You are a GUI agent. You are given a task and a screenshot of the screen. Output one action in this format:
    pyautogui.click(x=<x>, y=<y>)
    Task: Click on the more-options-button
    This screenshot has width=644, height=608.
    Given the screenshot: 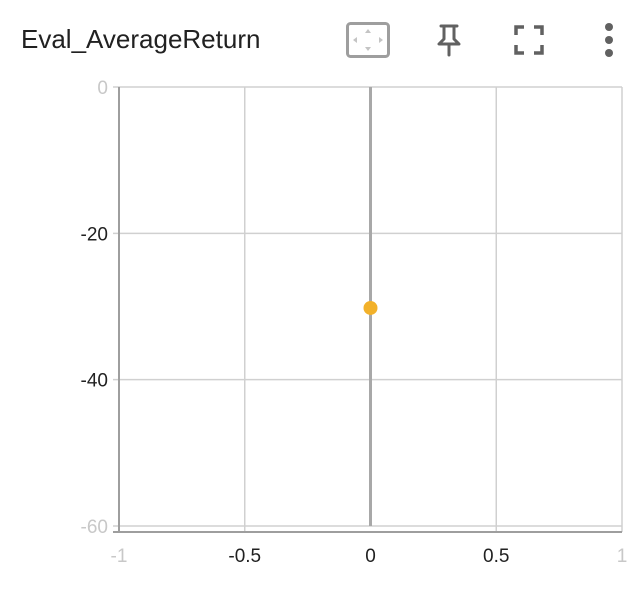 What is the action you would take?
    pyautogui.click(x=609, y=40)
    